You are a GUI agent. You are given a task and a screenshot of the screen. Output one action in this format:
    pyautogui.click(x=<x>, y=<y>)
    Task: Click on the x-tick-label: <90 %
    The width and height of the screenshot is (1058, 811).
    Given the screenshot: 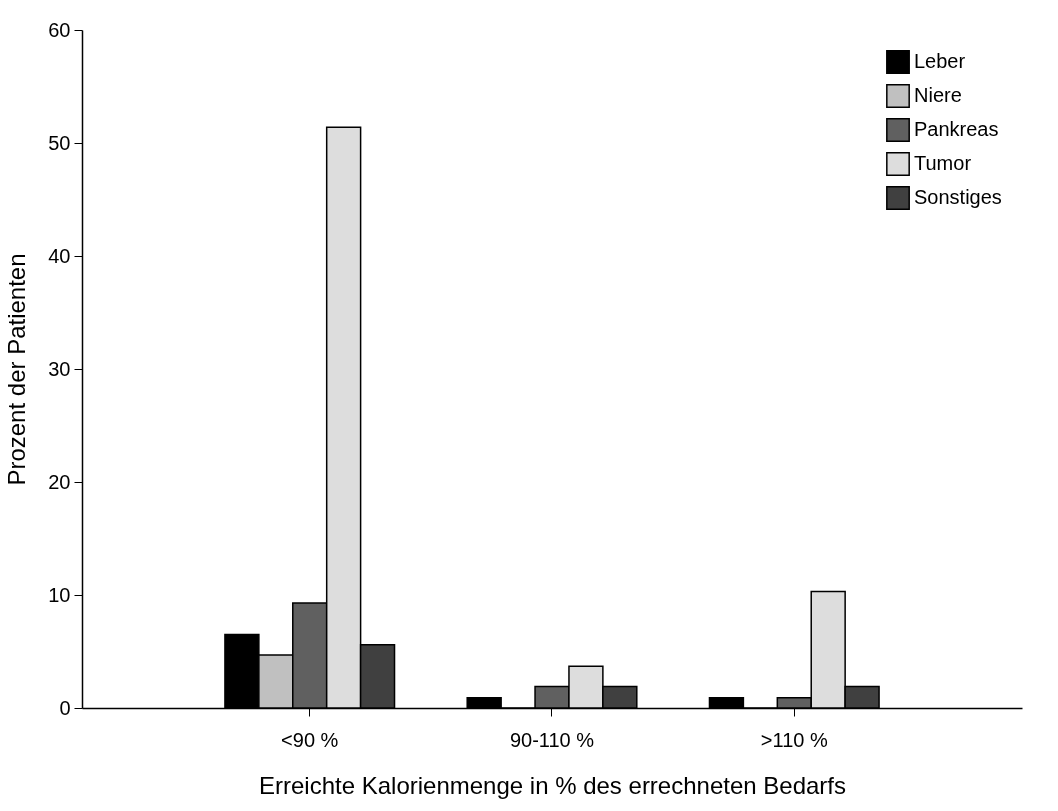 What is the action you would take?
    pyautogui.click(x=310, y=739)
    